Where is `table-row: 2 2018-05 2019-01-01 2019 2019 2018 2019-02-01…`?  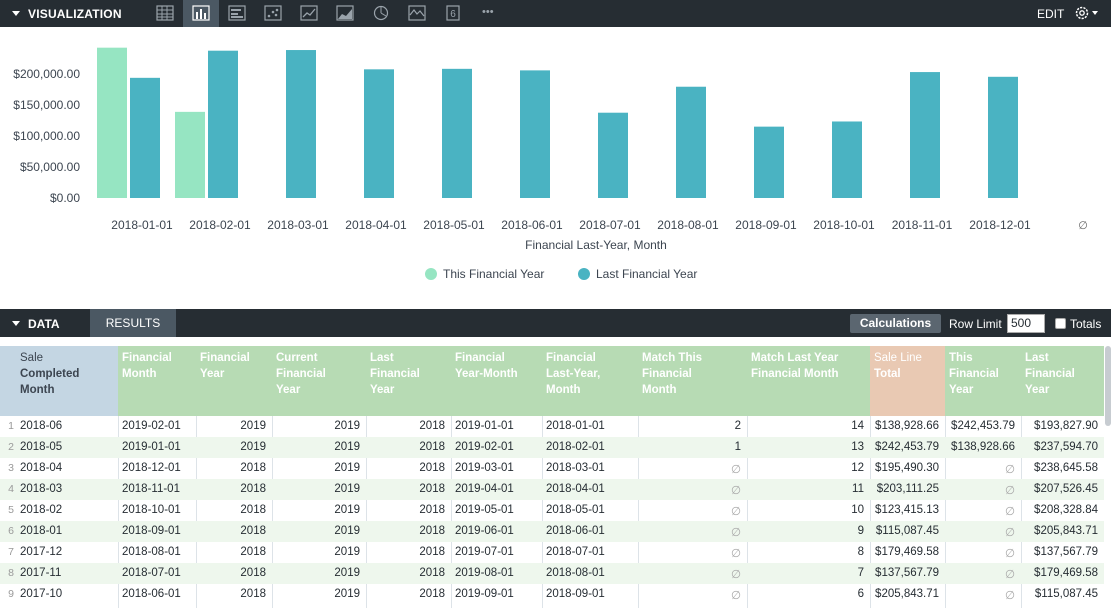 table-row: 2 2018-05 2019-01-01 2019 2019 2018 2019-02-01… is located at coordinates (552, 447).